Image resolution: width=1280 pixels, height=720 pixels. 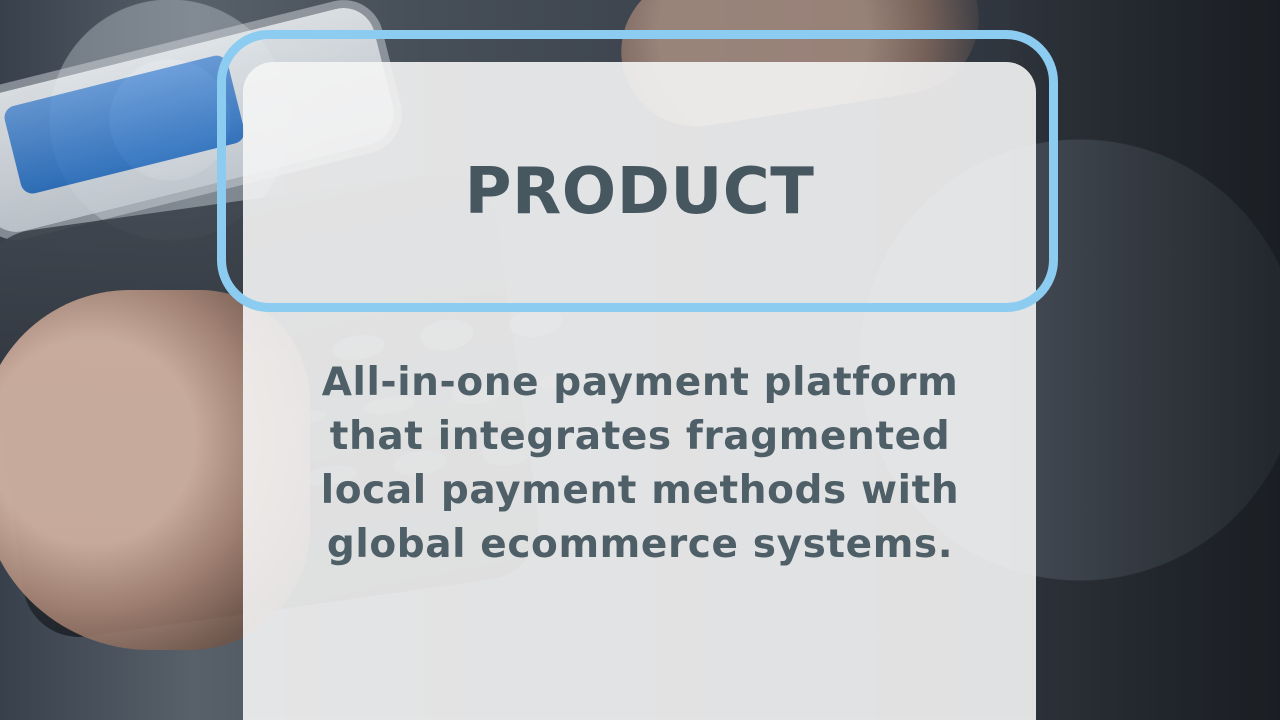 What do you see at coordinates (124, 125) in the screenshot?
I see `background-phone-screen` at bounding box center [124, 125].